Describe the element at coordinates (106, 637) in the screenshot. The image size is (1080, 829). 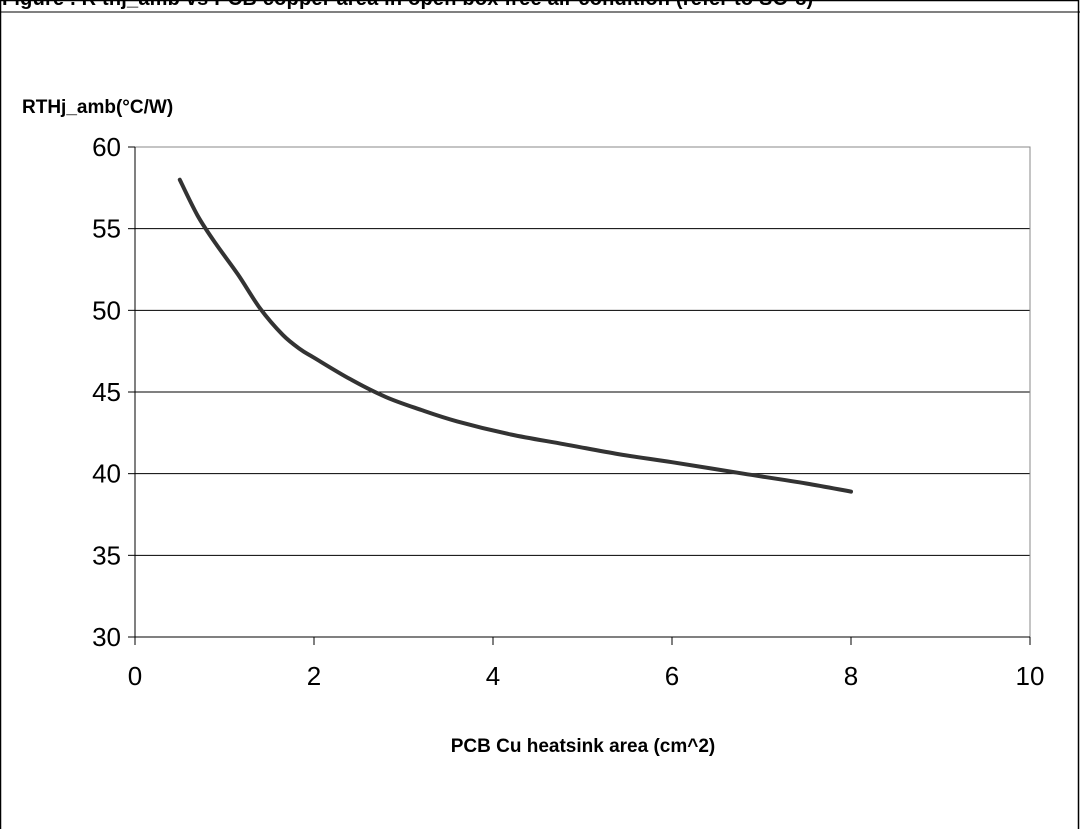
I see `y-tick-label-30: 30` at that location.